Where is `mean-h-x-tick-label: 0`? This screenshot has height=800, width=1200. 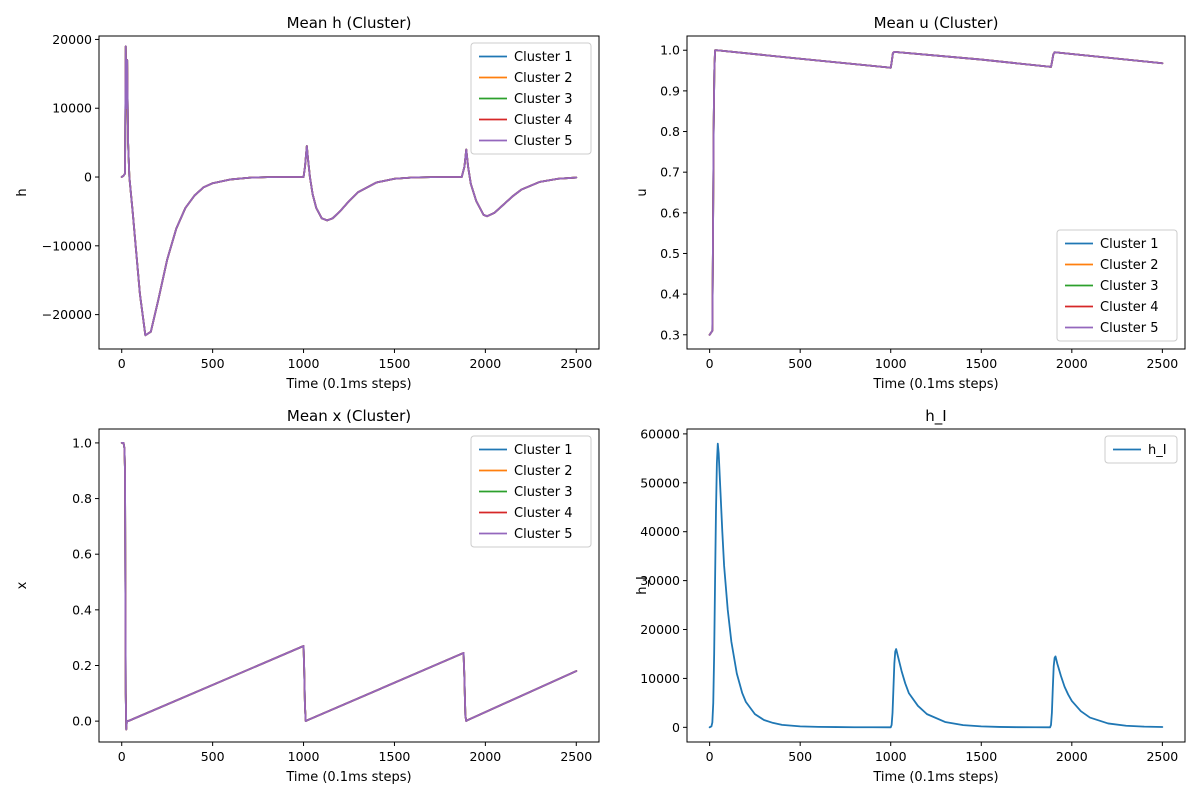
mean-h-x-tick-label: 0 is located at coordinates (122, 363).